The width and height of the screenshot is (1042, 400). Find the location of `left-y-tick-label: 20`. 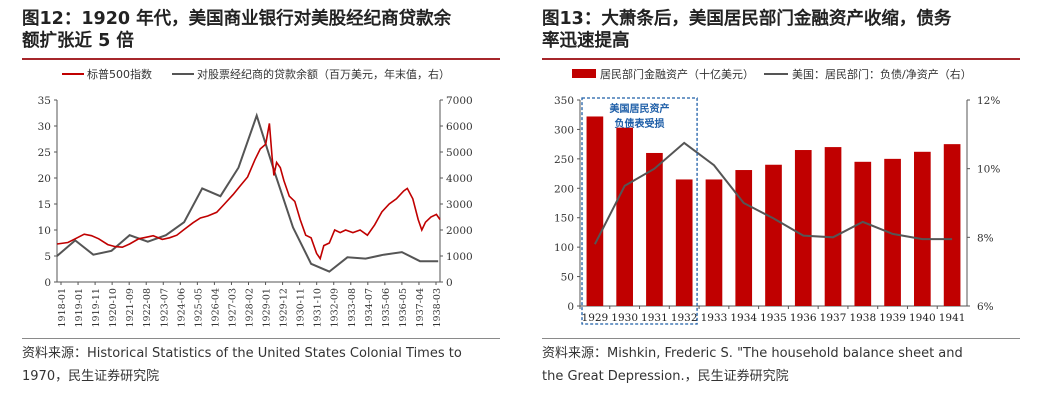

left-y-tick-label: 20 is located at coordinates (44, 179).